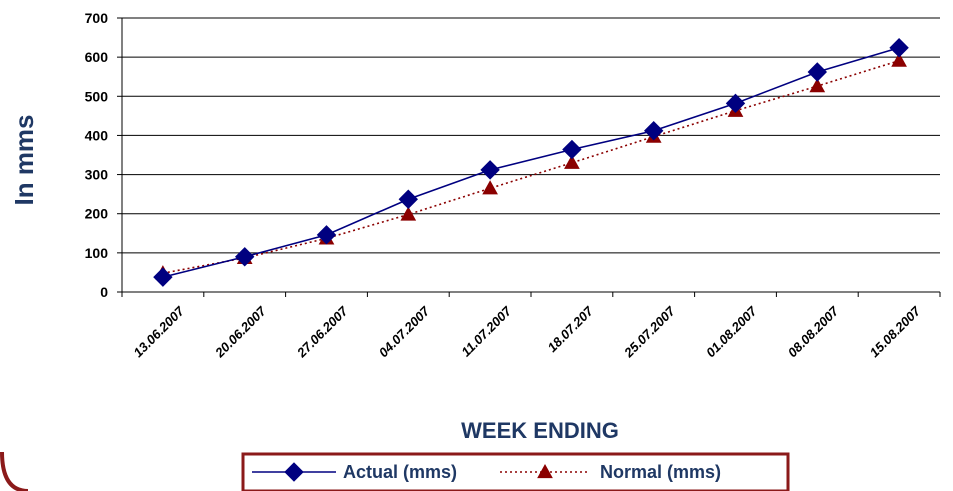 The width and height of the screenshot is (953, 491). Describe the element at coordinates (660, 472) in the screenshot. I see `legend-label-normal: Normal (mms)` at that location.